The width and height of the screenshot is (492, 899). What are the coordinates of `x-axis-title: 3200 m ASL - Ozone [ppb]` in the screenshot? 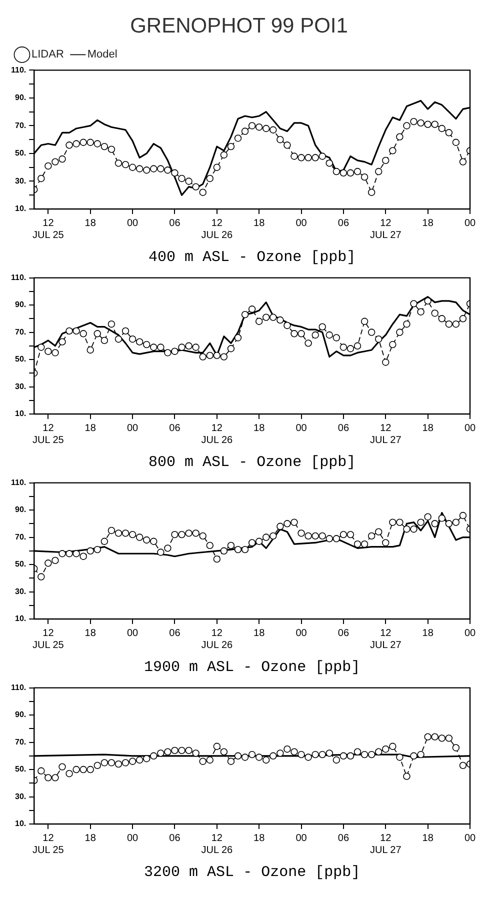 It's located at (252, 872).